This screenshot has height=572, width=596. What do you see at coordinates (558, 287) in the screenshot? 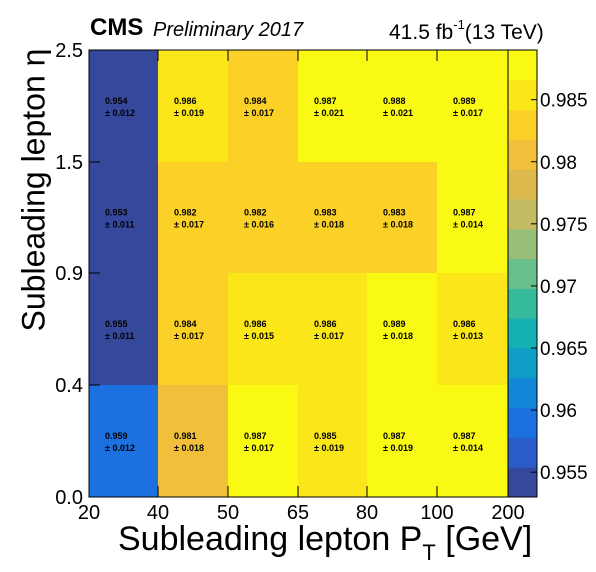
I see `color-scale-tick-label: 0.97` at bounding box center [558, 287].